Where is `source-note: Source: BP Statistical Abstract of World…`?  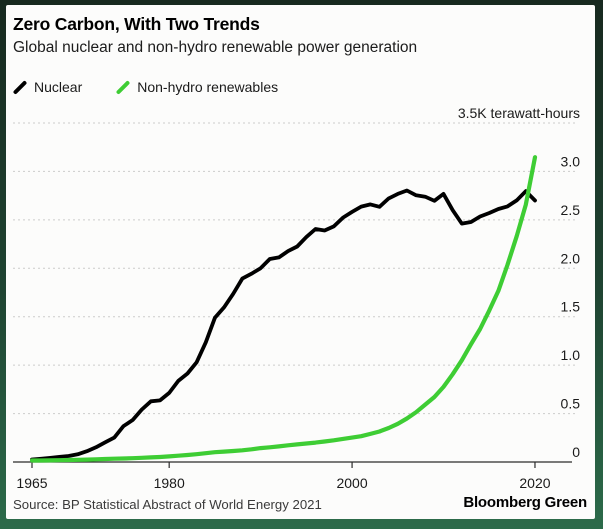 source-note: Source: BP Statistical Abstract of World… is located at coordinates (167, 504).